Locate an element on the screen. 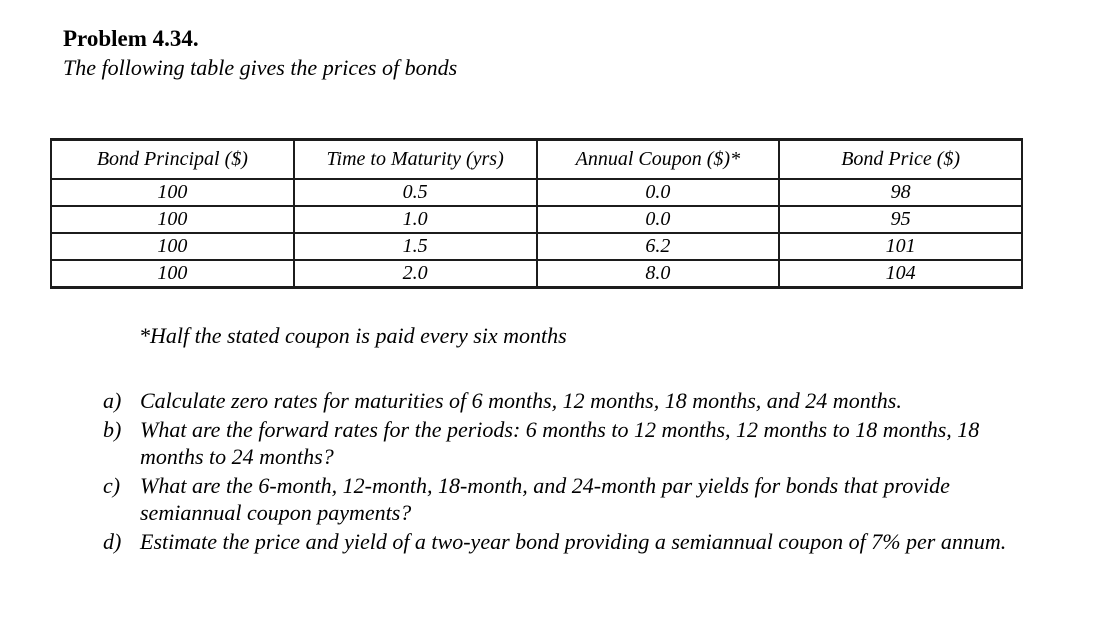  cell-maturity: 1.5 is located at coordinates (415, 246).